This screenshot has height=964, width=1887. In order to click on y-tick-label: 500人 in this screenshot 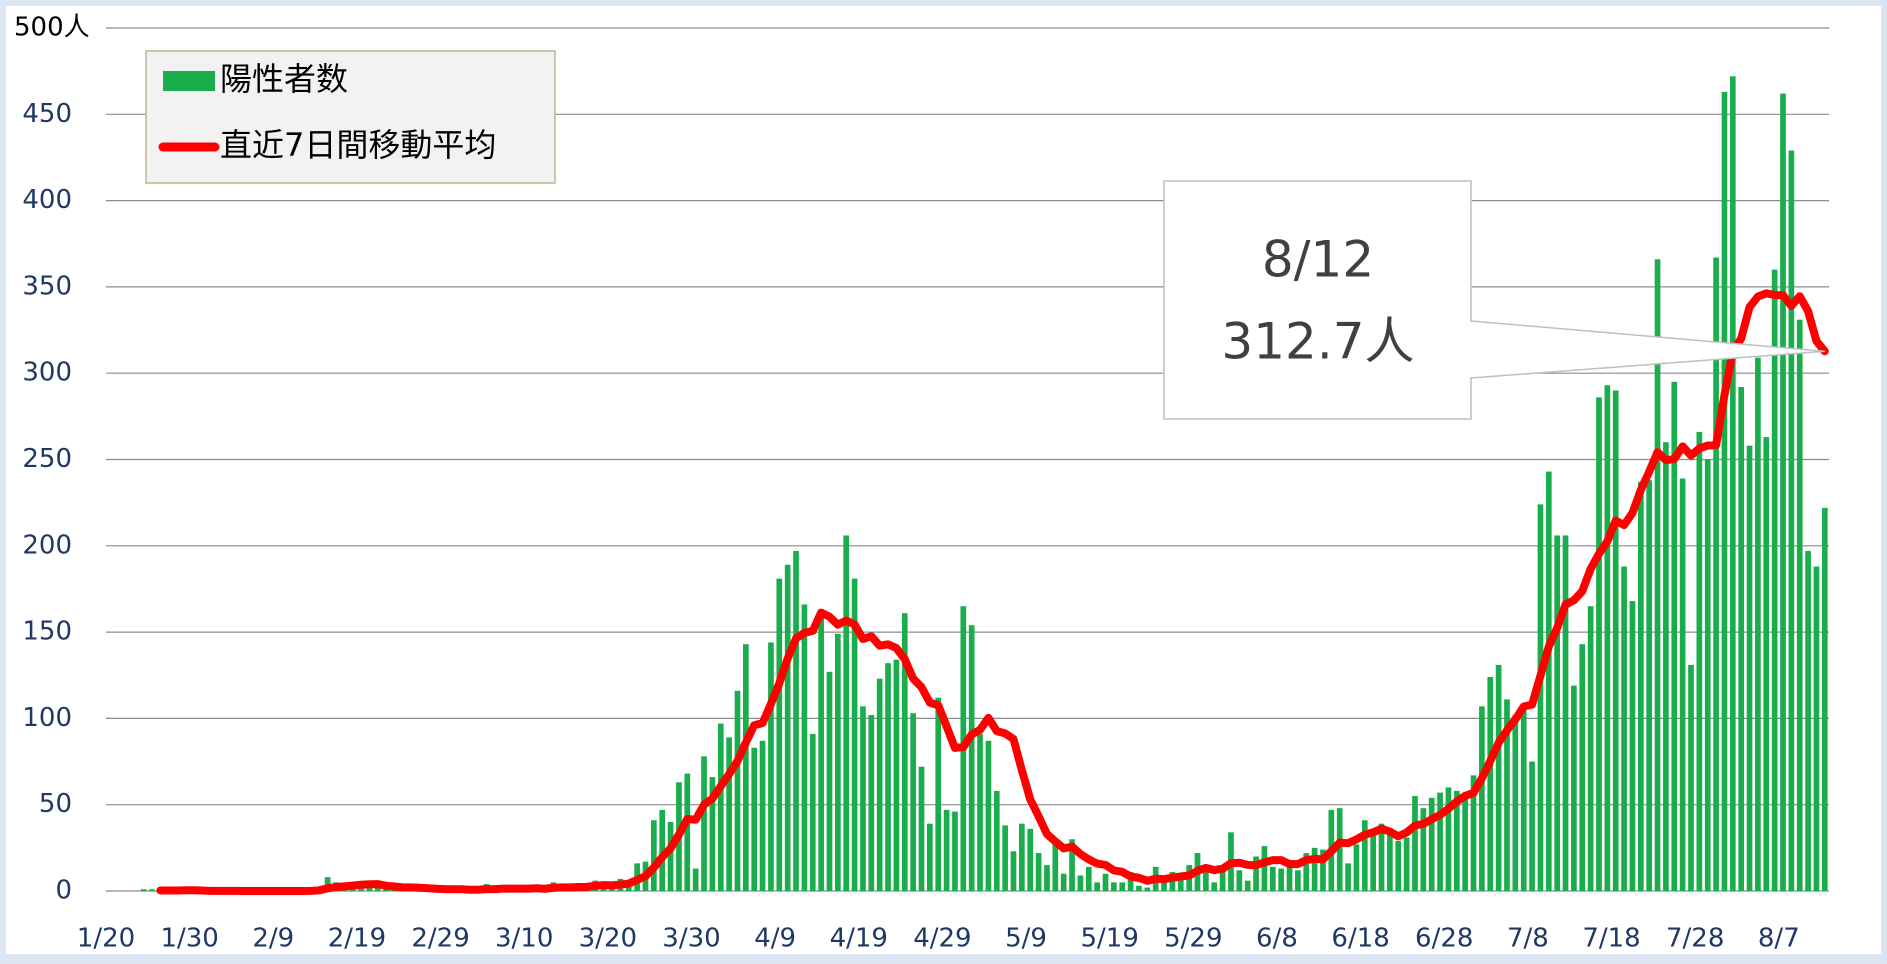, I will do `click(52, 28)`.